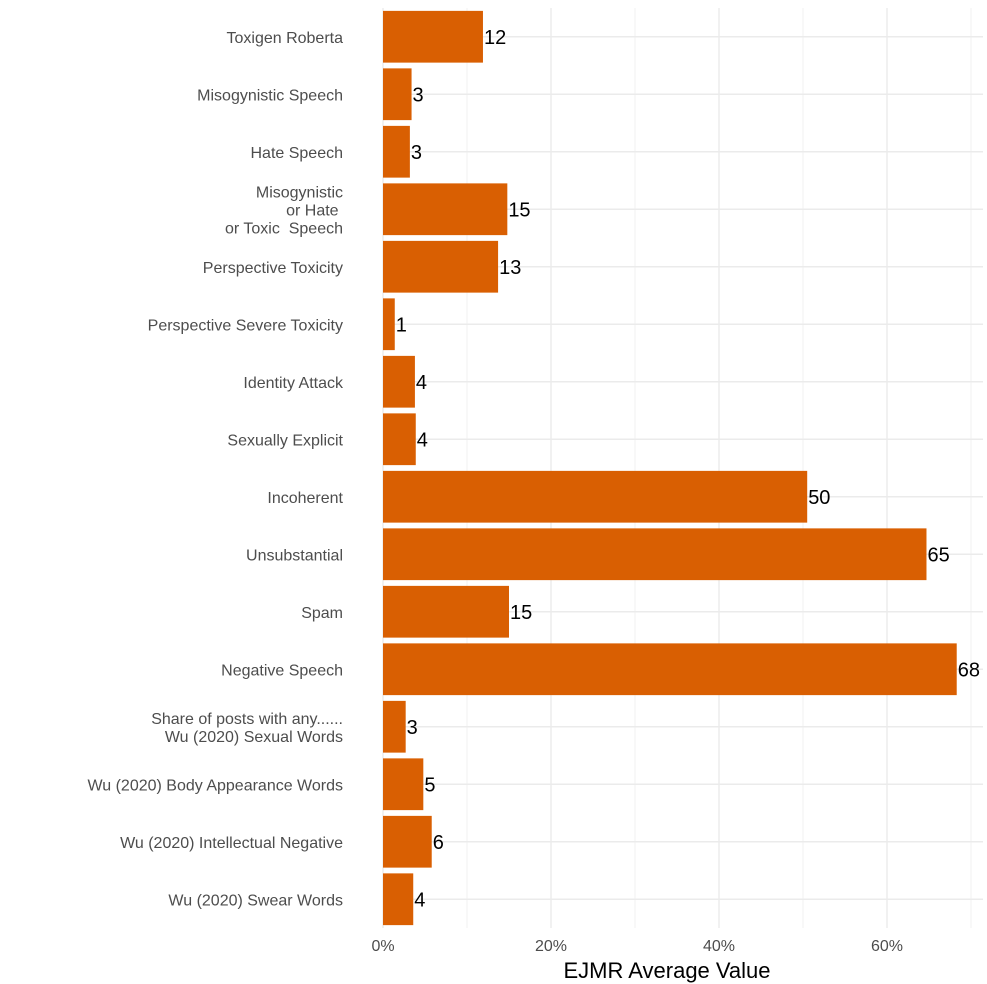 This screenshot has width=987, height=984. I want to click on category-label: Unsubstantial, so click(294, 555).